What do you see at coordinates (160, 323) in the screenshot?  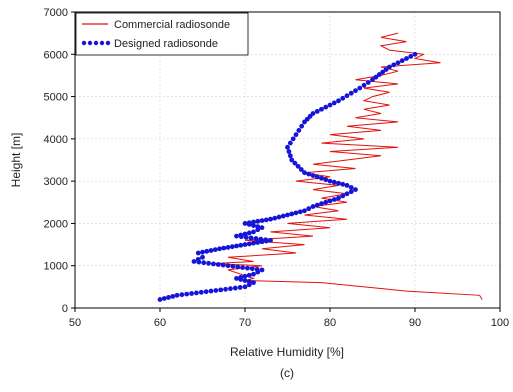 I see `x-tick-label-60: 60` at bounding box center [160, 323].